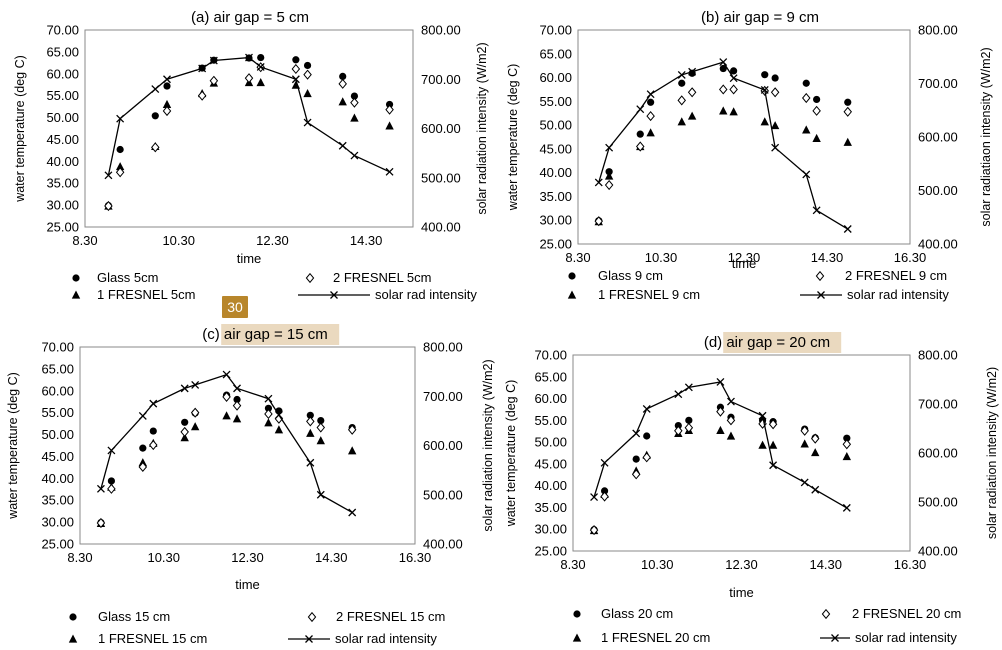  Describe the element at coordinates (577, 637) in the screenshot. I see `legend-triangle-marker-d` at that location.